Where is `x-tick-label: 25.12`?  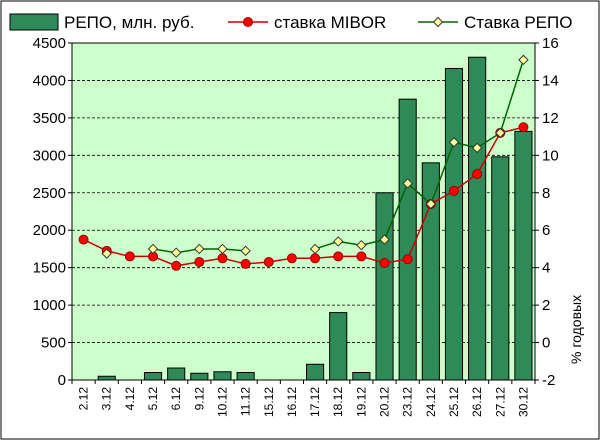
x-tick-label: 25.12 is located at coordinates (454, 402).